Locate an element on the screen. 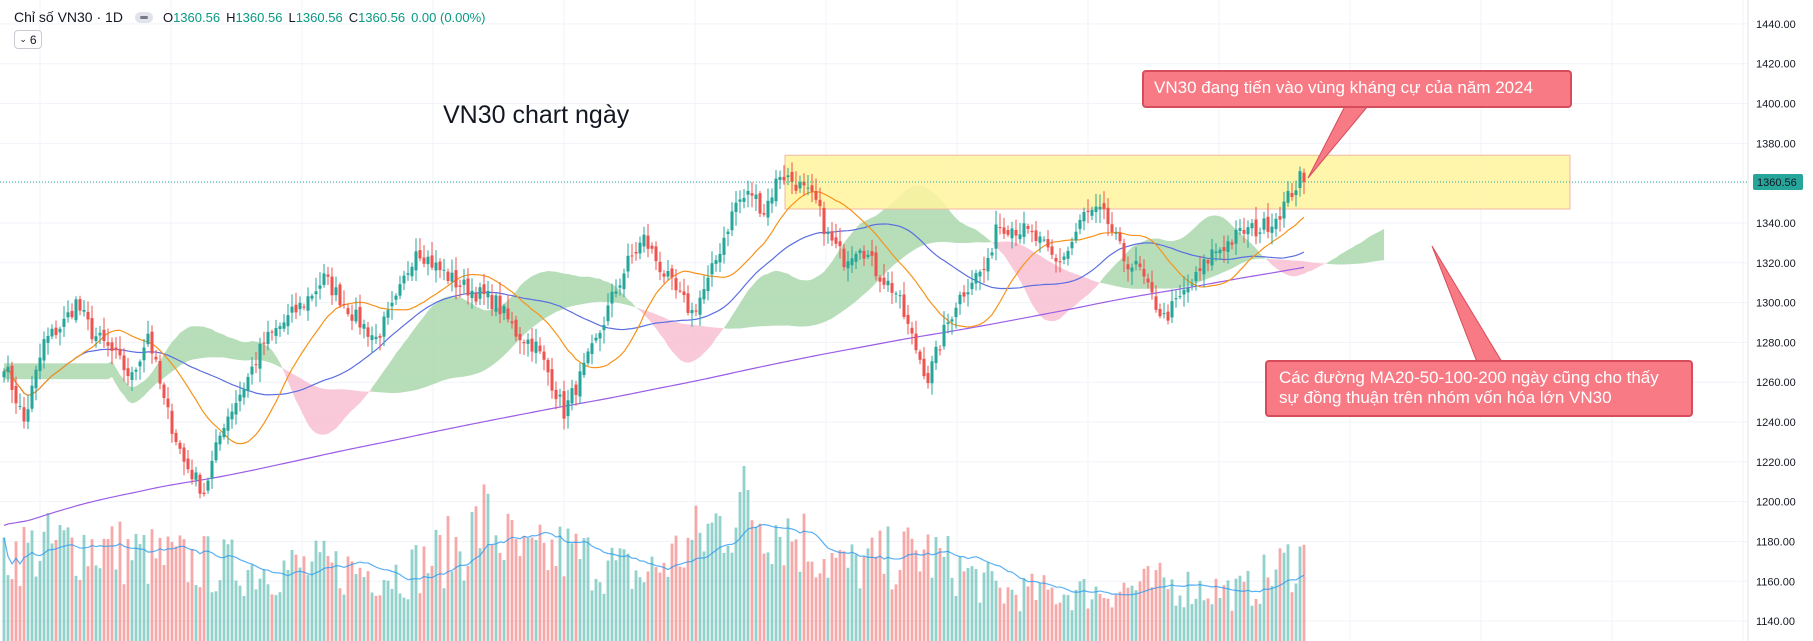 This screenshot has height=641, width=1813. chevron-down-icon: ⌄ is located at coordinates (23, 39).